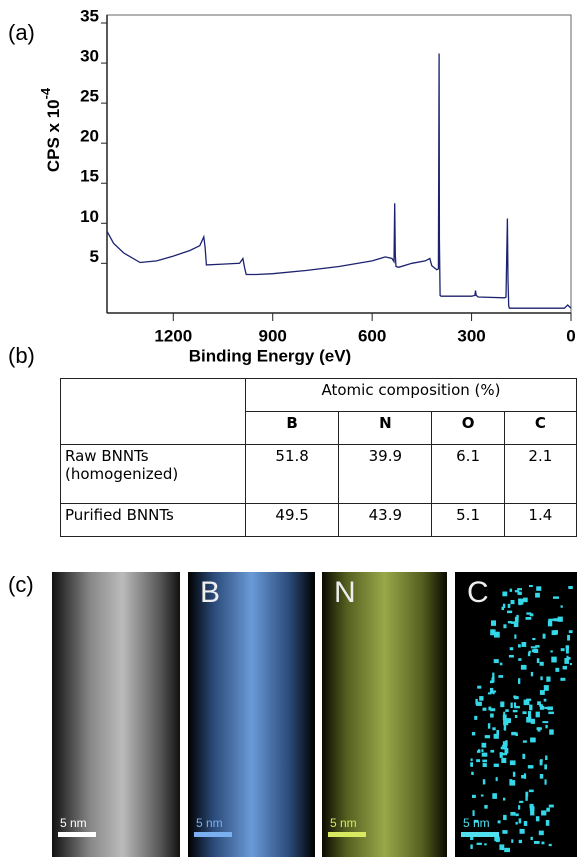 The width and height of the screenshot is (577, 857). I want to click on micrograph-b, so click(251, 714).